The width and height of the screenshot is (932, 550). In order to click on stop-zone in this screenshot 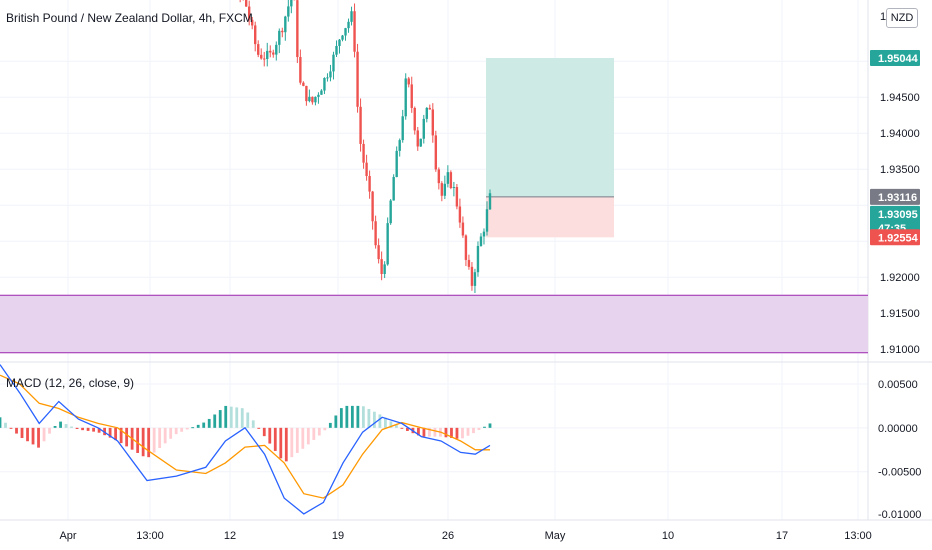, I will do `click(550, 217)`.